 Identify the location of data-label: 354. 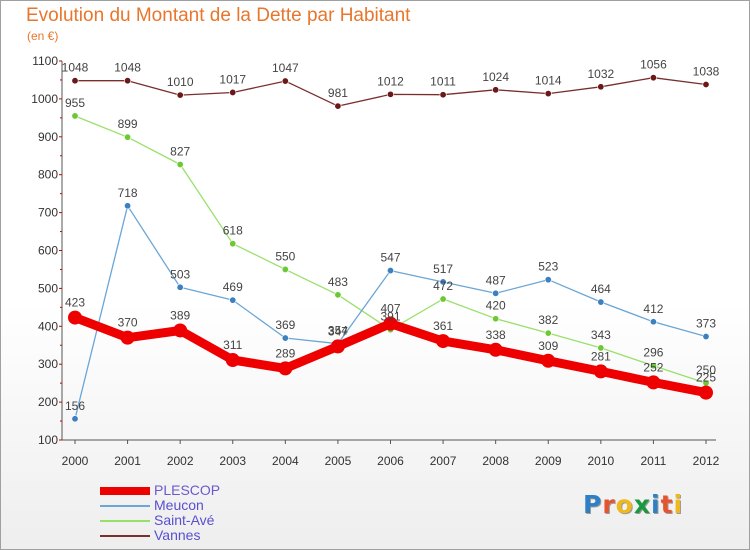
(338, 331).